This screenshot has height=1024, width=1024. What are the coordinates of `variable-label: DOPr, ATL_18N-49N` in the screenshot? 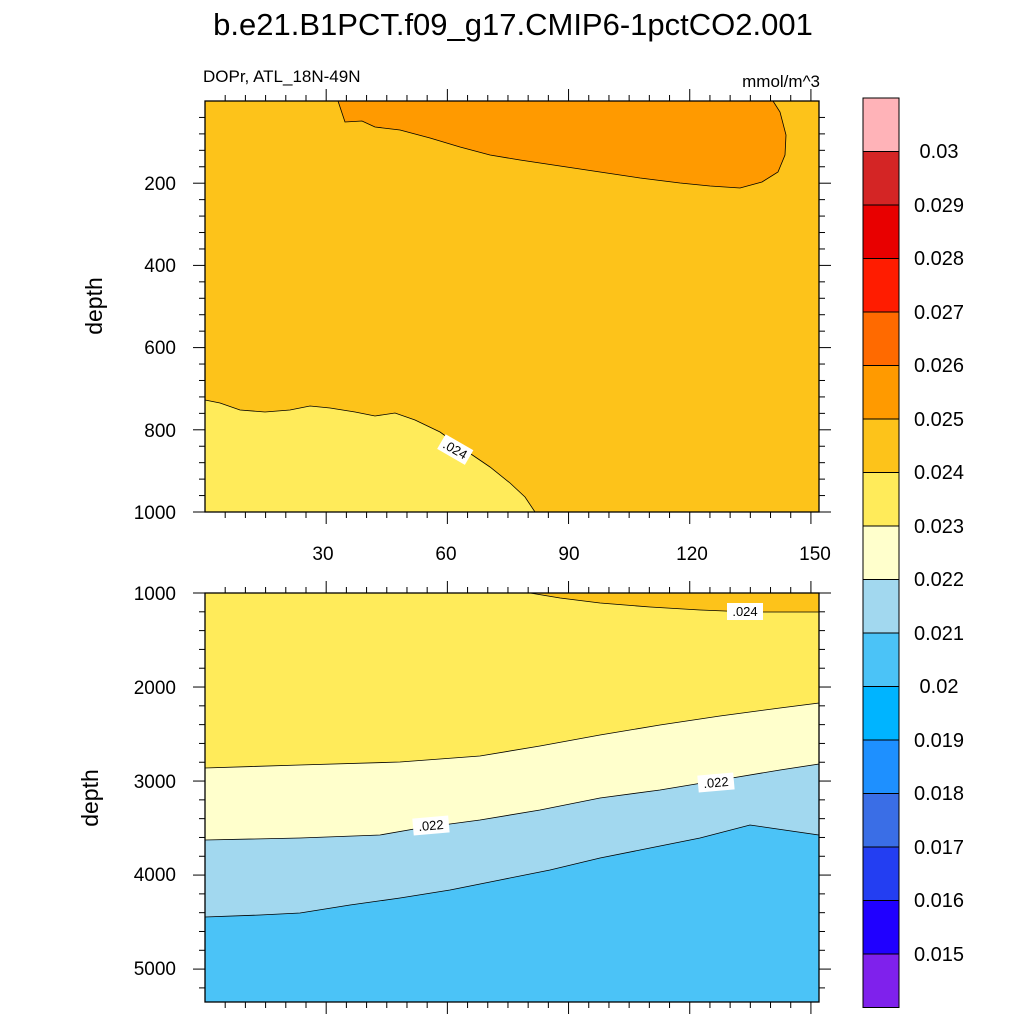 It's located at (281, 76).